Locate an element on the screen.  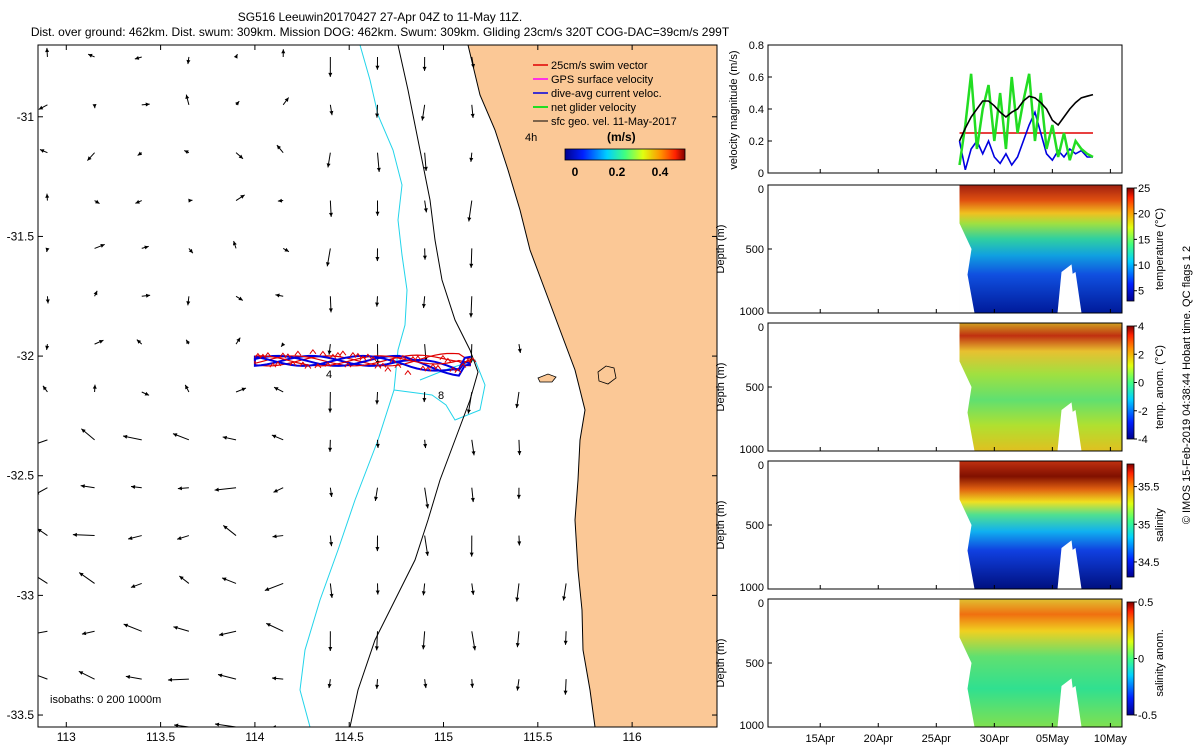
colorbar-tick-label: 35 is located at coordinates (1144, 525).